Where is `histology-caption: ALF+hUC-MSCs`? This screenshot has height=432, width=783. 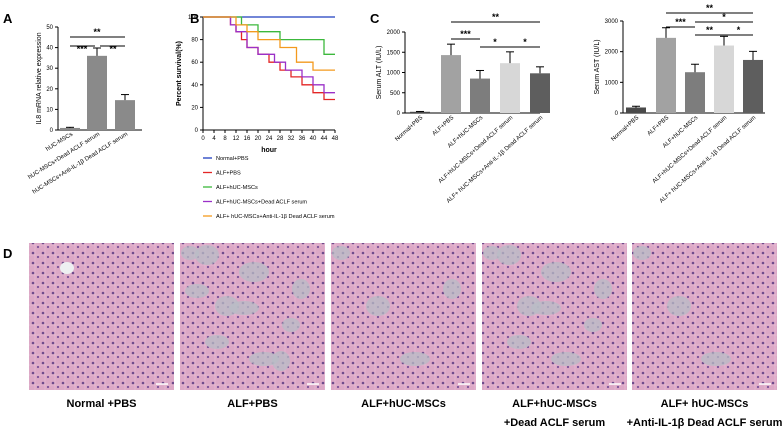
histology-caption: ALF+hUC-MSCs is located at coordinates (403, 404).